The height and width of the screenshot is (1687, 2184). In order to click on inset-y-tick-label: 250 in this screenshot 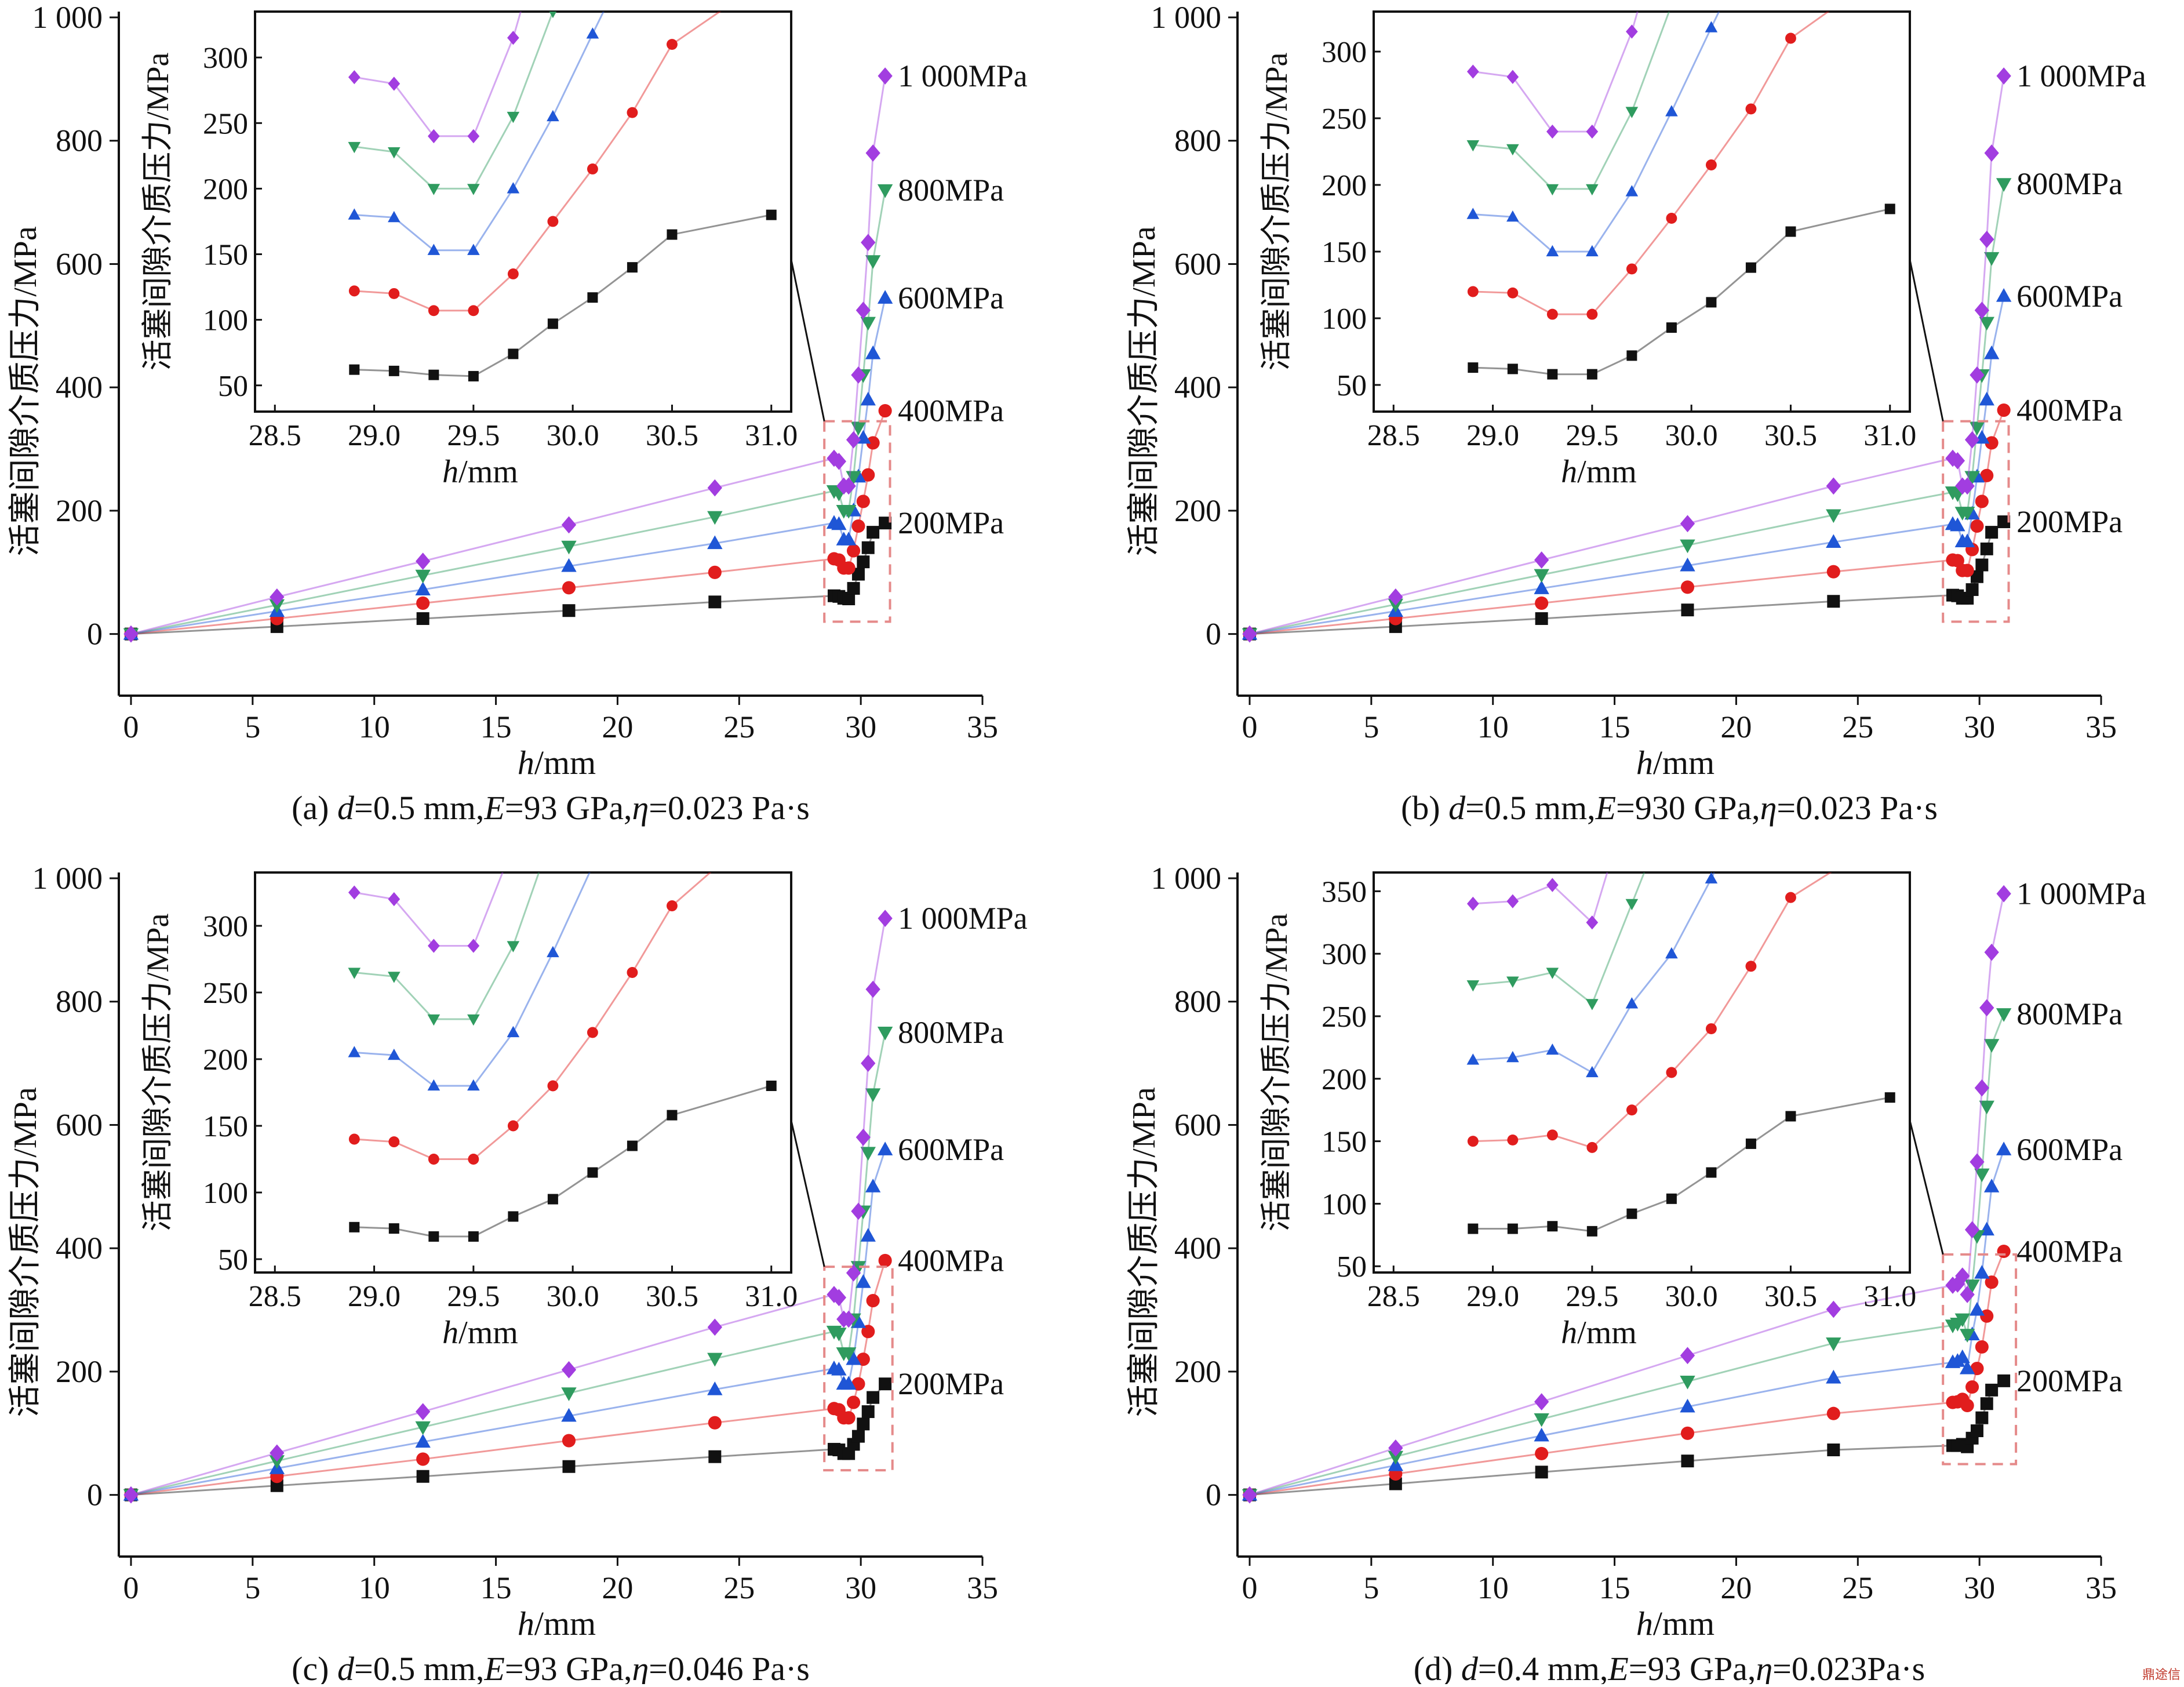, I will do `click(225, 124)`.